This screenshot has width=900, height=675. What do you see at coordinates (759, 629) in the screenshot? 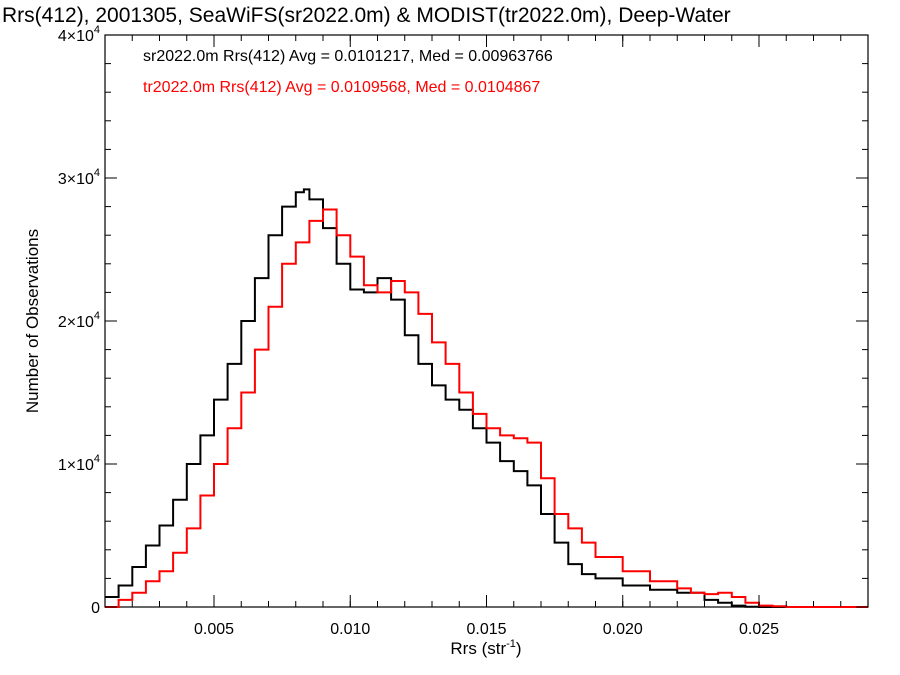
I see `x-tick-label-4: 0.025` at bounding box center [759, 629].